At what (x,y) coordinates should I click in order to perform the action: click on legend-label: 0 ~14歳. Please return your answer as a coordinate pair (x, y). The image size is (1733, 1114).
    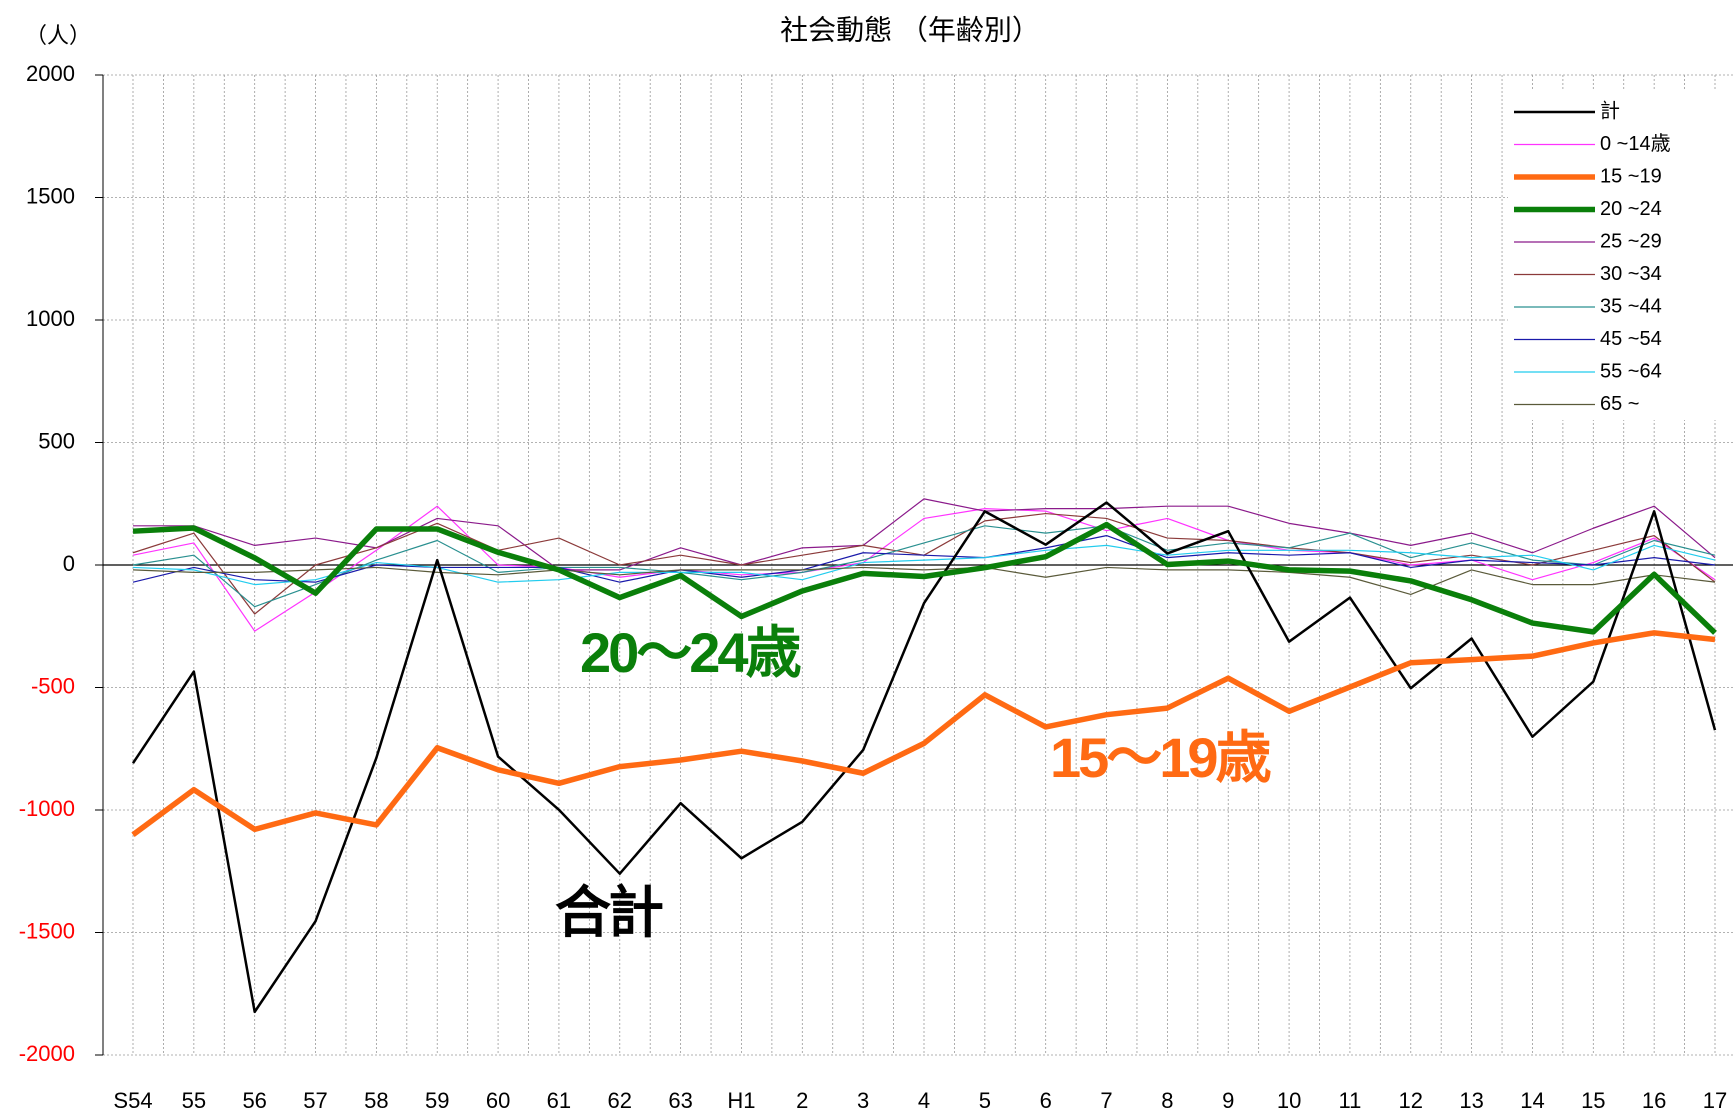
    Looking at the image, I should click on (1635, 143).